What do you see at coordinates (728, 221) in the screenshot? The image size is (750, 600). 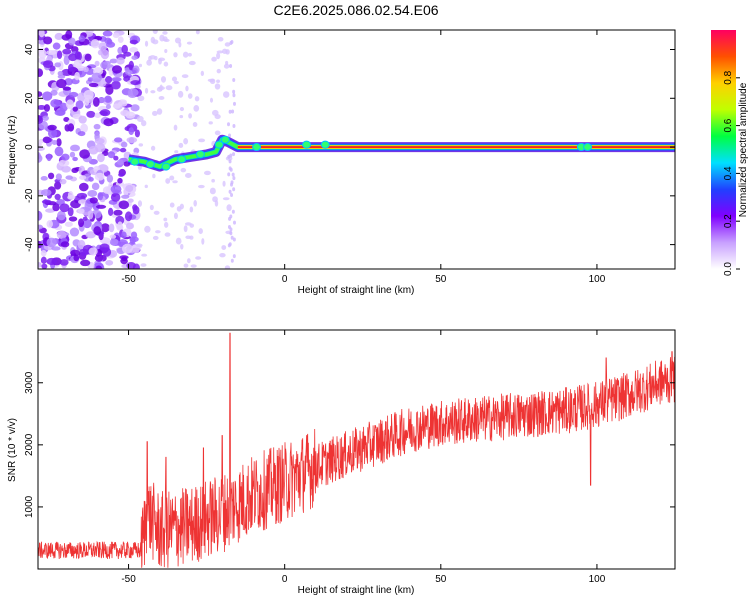 I see `colorbar-tick-label: 0.2` at bounding box center [728, 221].